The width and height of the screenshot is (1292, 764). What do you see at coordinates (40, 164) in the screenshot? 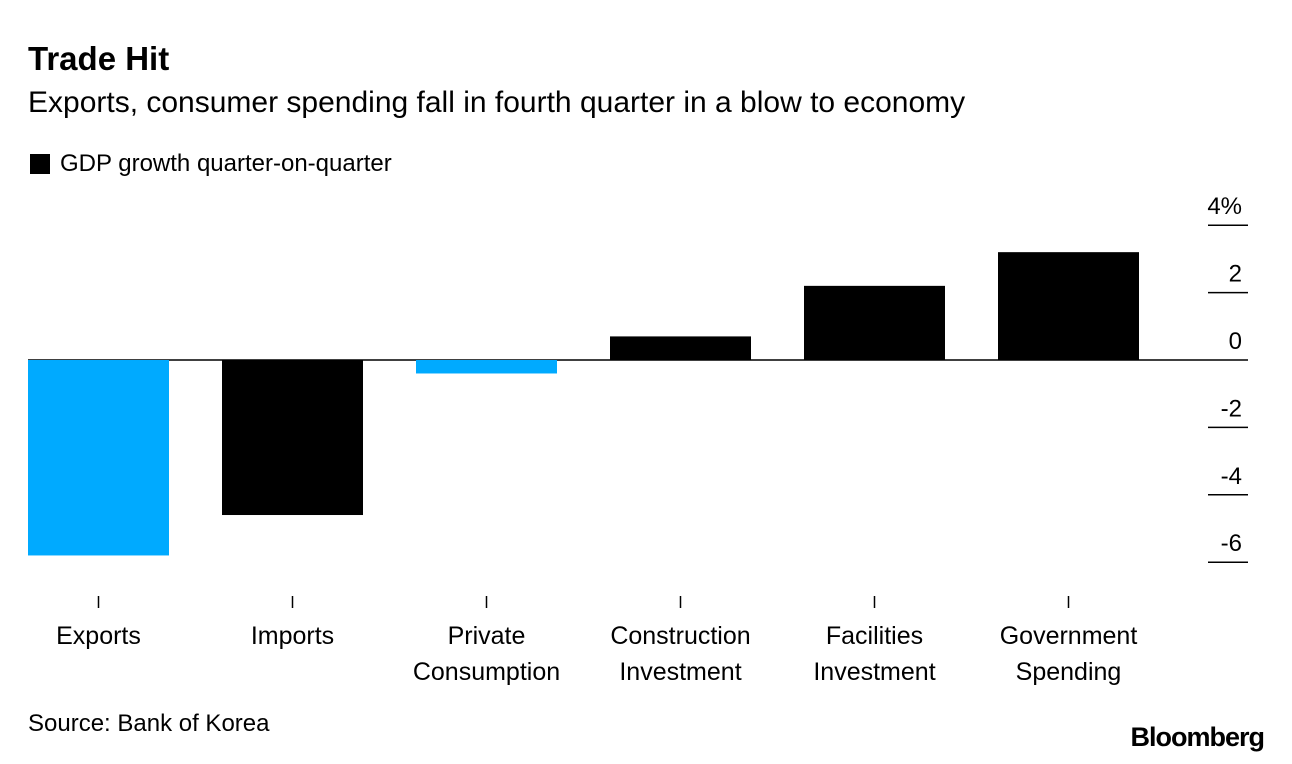
I see `legend-swatch` at bounding box center [40, 164].